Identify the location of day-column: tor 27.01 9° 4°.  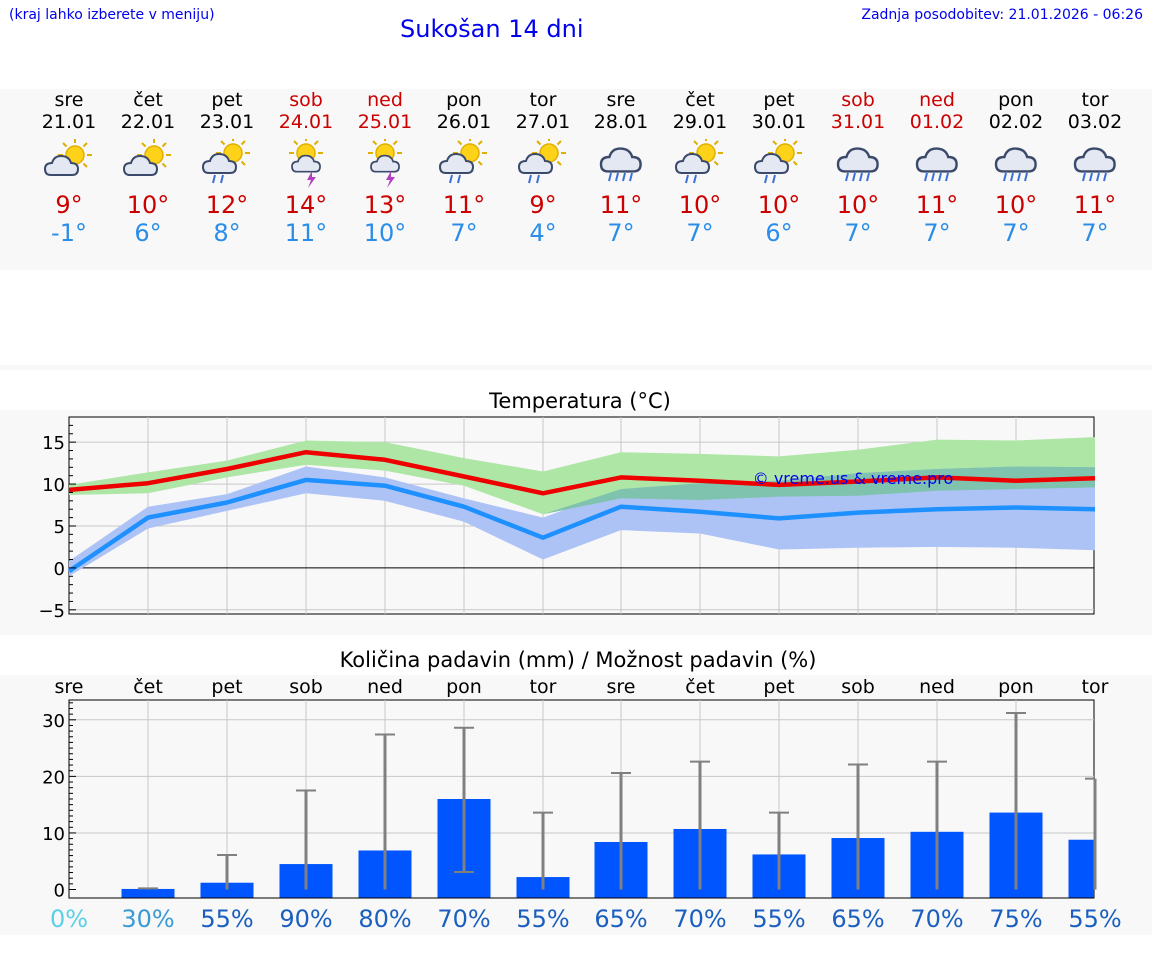
(543, 168).